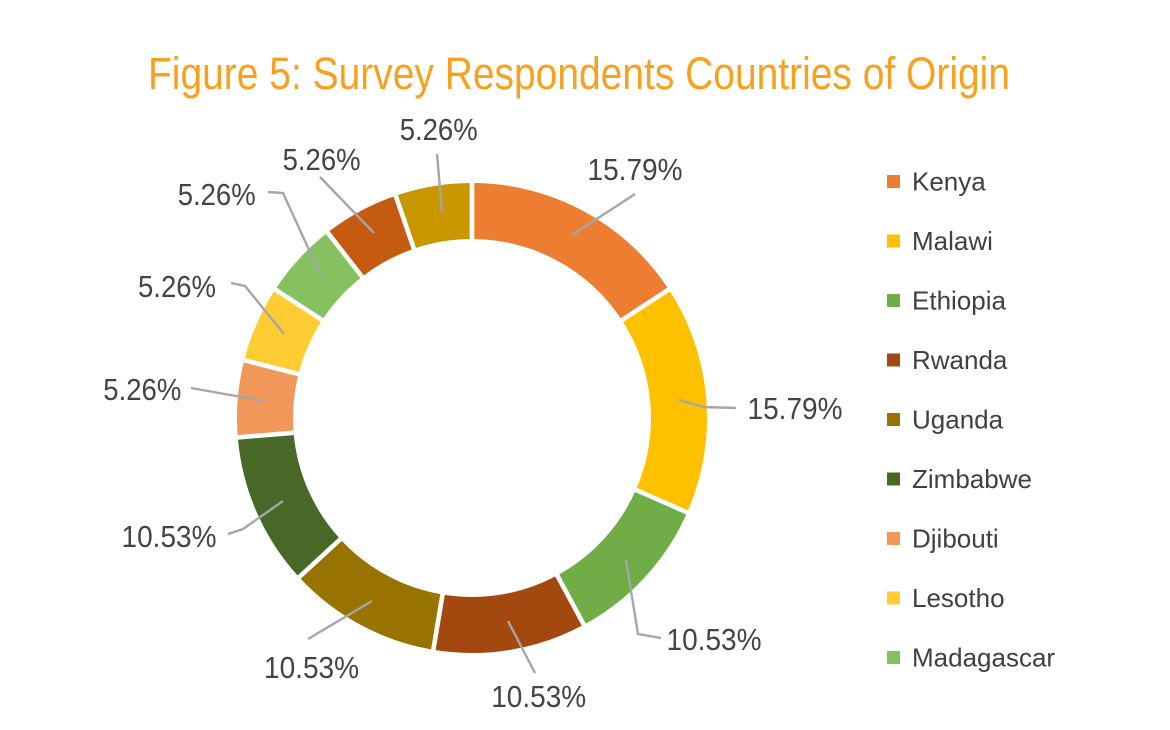 The width and height of the screenshot is (1170, 730). What do you see at coordinates (959, 301) in the screenshot?
I see `svg-text: Ethiopia` at bounding box center [959, 301].